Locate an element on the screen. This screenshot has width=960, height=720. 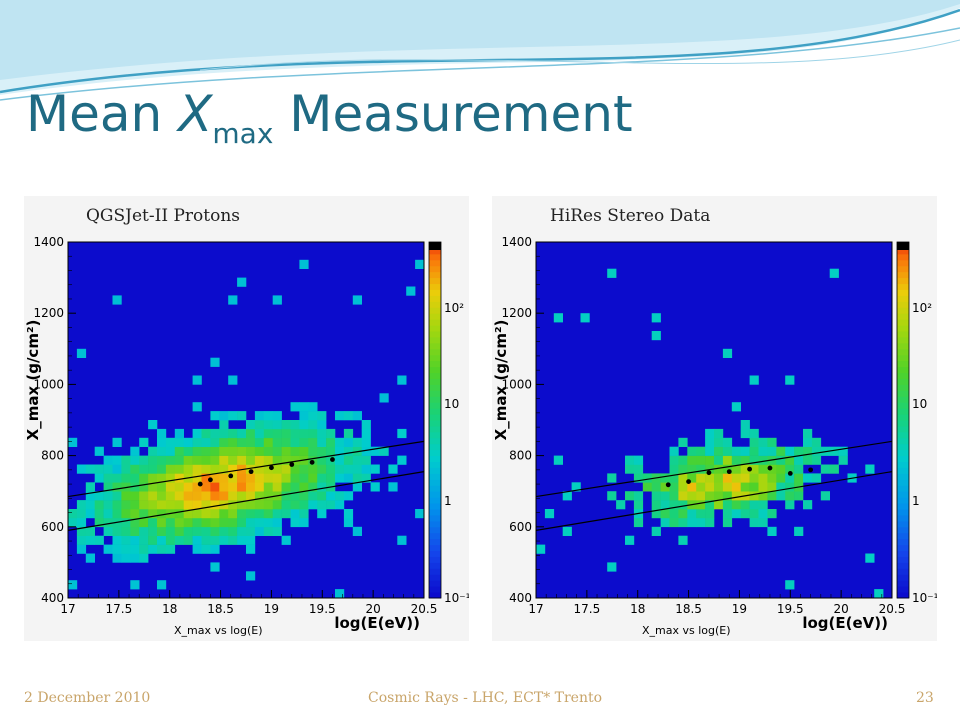
x-axis-label: log(E(eV)) is located at coordinates (845, 623).